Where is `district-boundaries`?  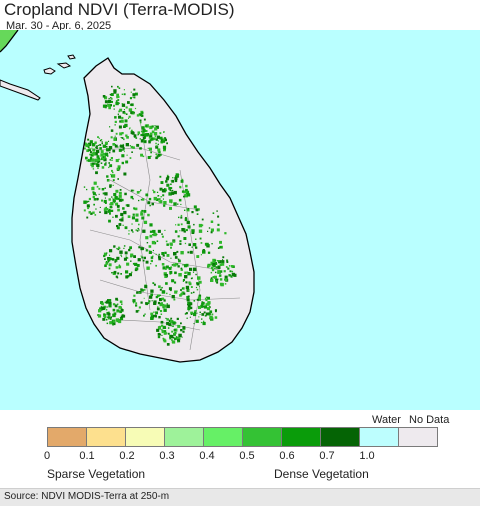 district-boundaries is located at coordinates (165, 235).